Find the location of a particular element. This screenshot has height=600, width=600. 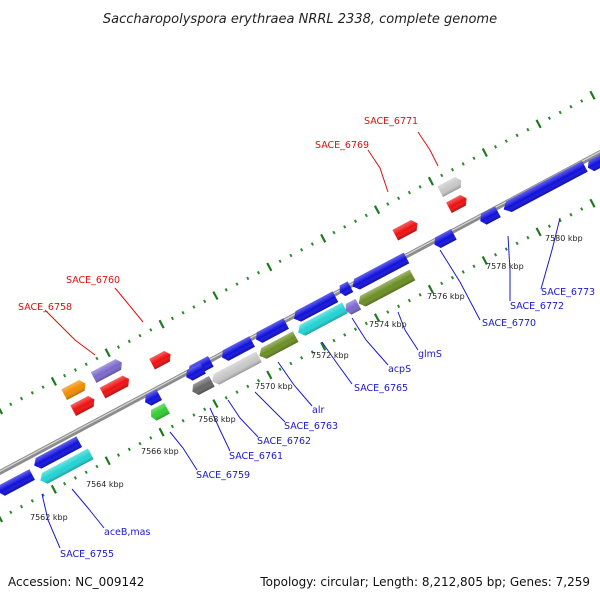

label-sace-6755: SACE_6755 is located at coordinates (87, 554).